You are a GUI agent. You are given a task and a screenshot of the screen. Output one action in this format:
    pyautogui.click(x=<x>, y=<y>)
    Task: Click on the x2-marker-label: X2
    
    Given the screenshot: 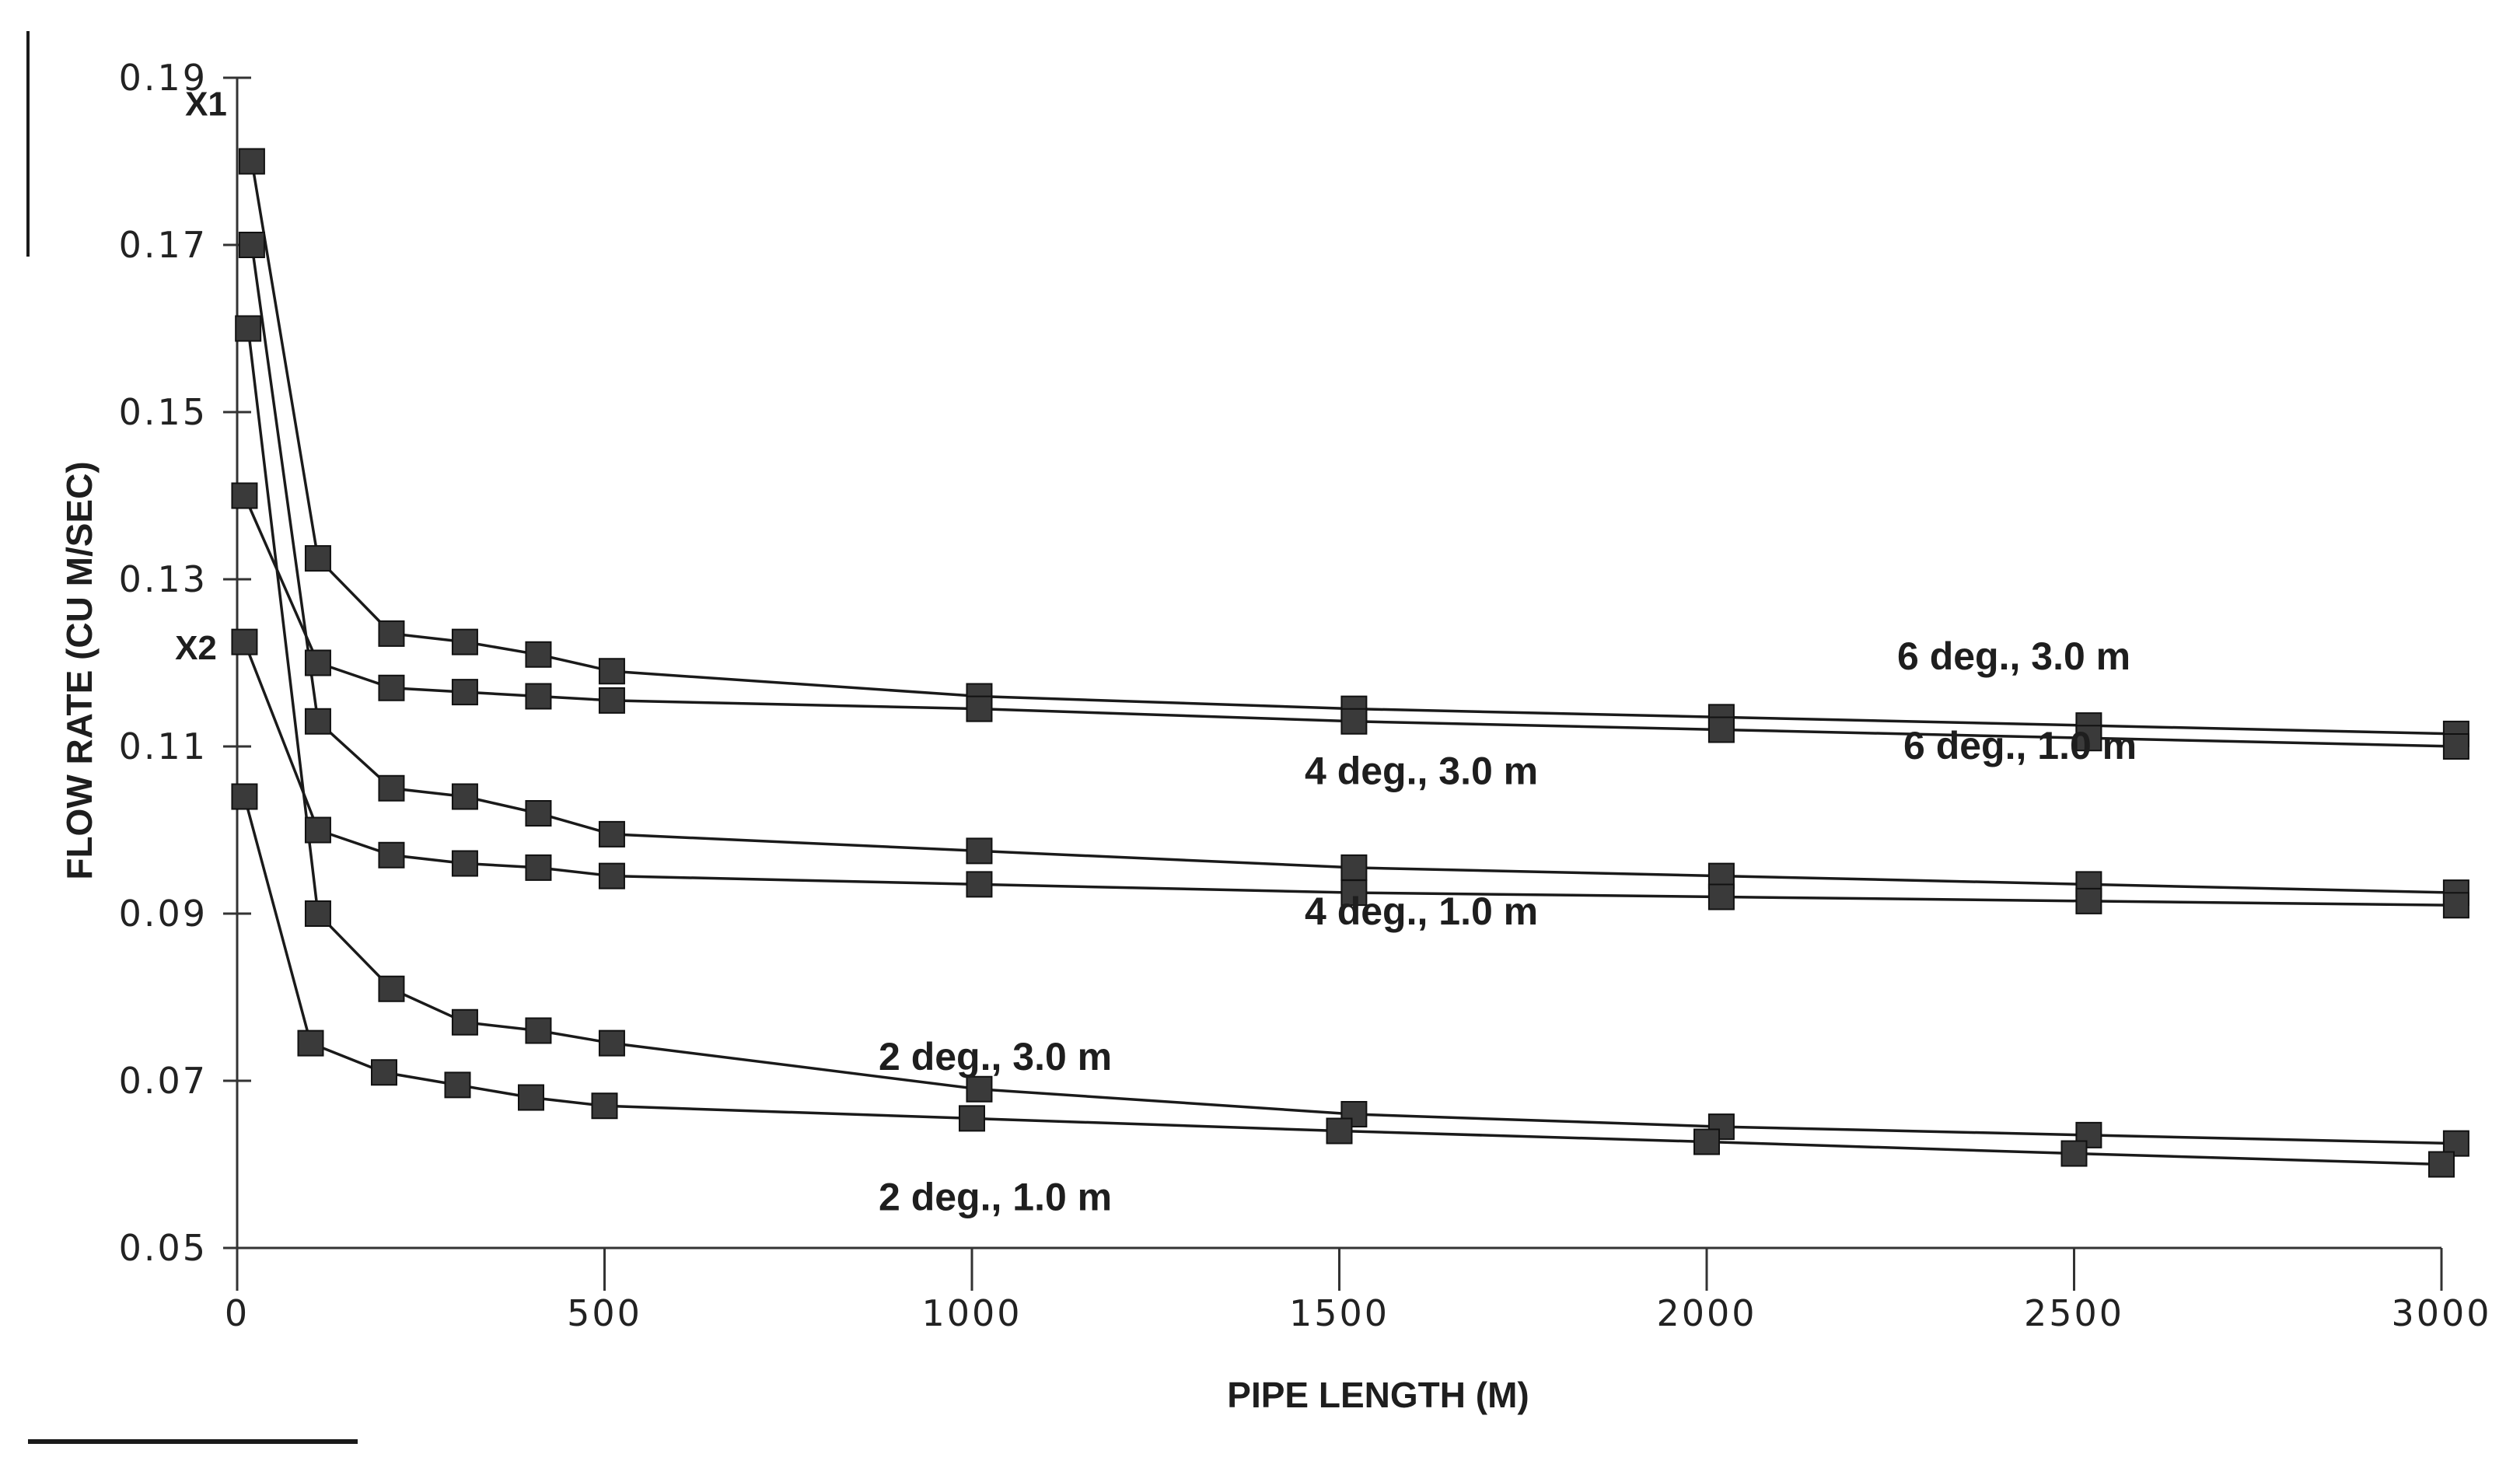 What is the action you would take?
    pyautogui.click(x=196, y=648)
    